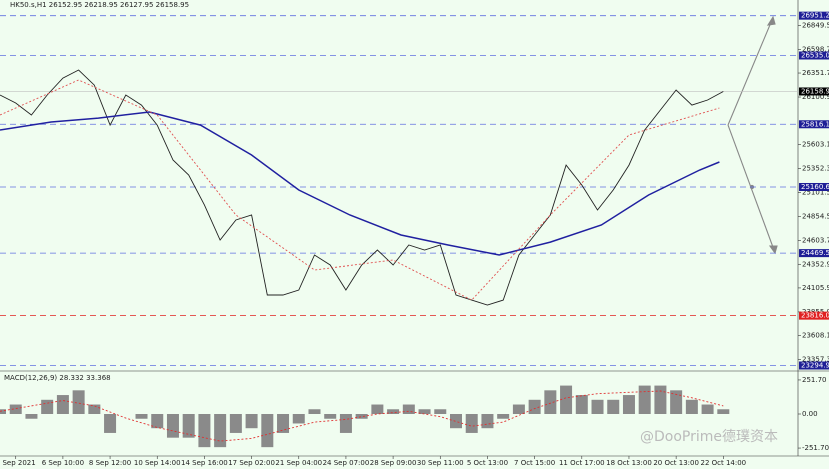 The image size is (829, 469). I want to click on x-tick-label: 5 Oct 13:00, so click(487, 463).